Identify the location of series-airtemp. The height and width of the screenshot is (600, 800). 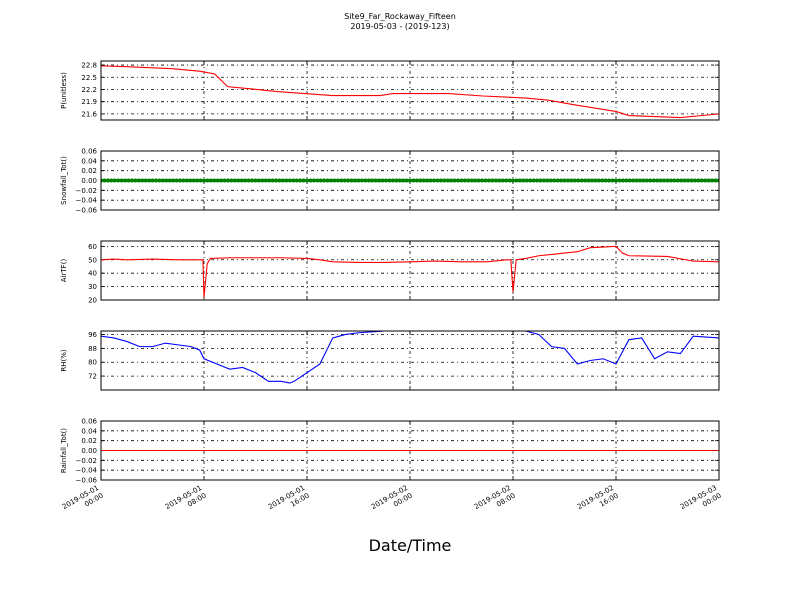
(410, 271).